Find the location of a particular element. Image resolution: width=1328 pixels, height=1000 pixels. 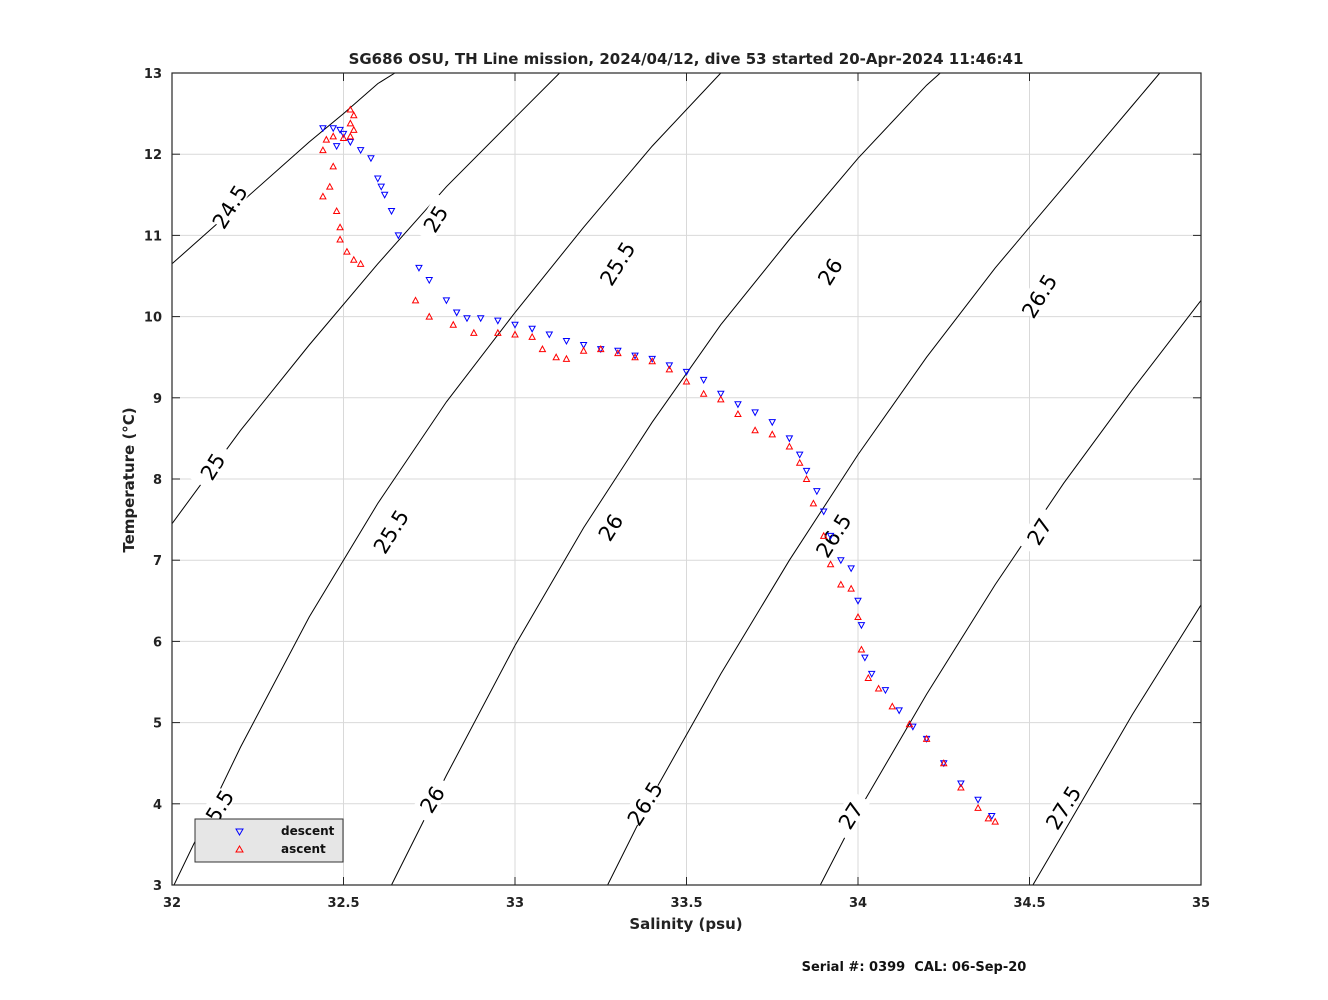

legend-box is located at coordinates (269, 840).